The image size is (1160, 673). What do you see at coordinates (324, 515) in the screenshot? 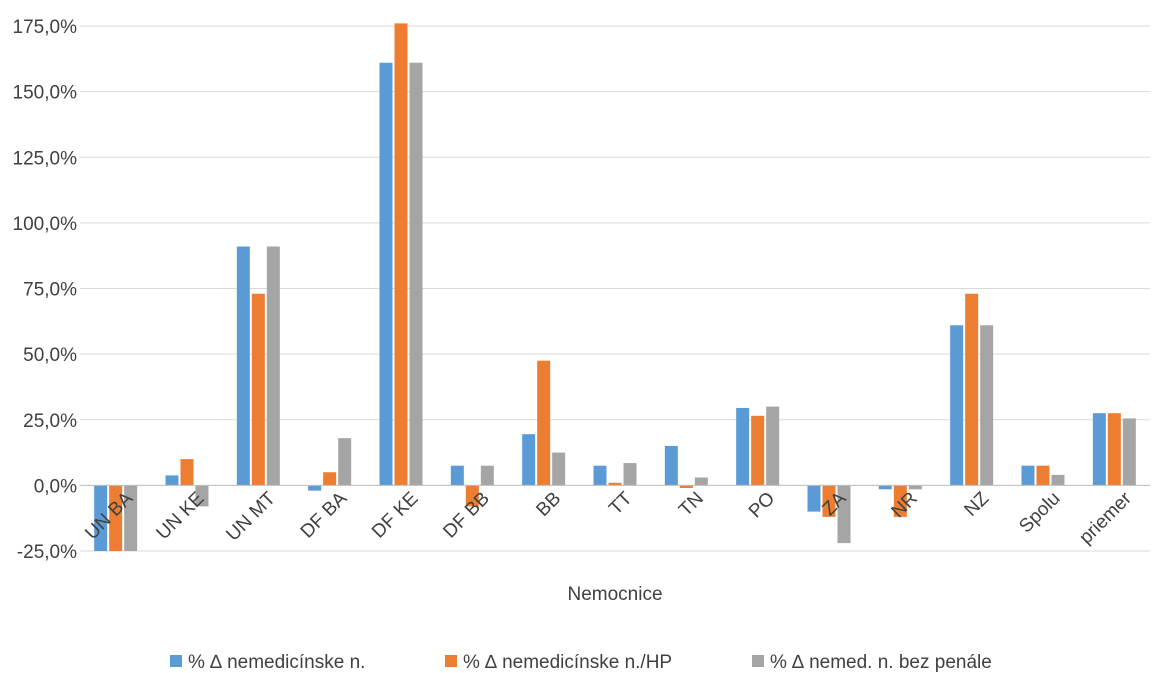
I see `x-category-label: DF BA` at bounding box center [324, 515].